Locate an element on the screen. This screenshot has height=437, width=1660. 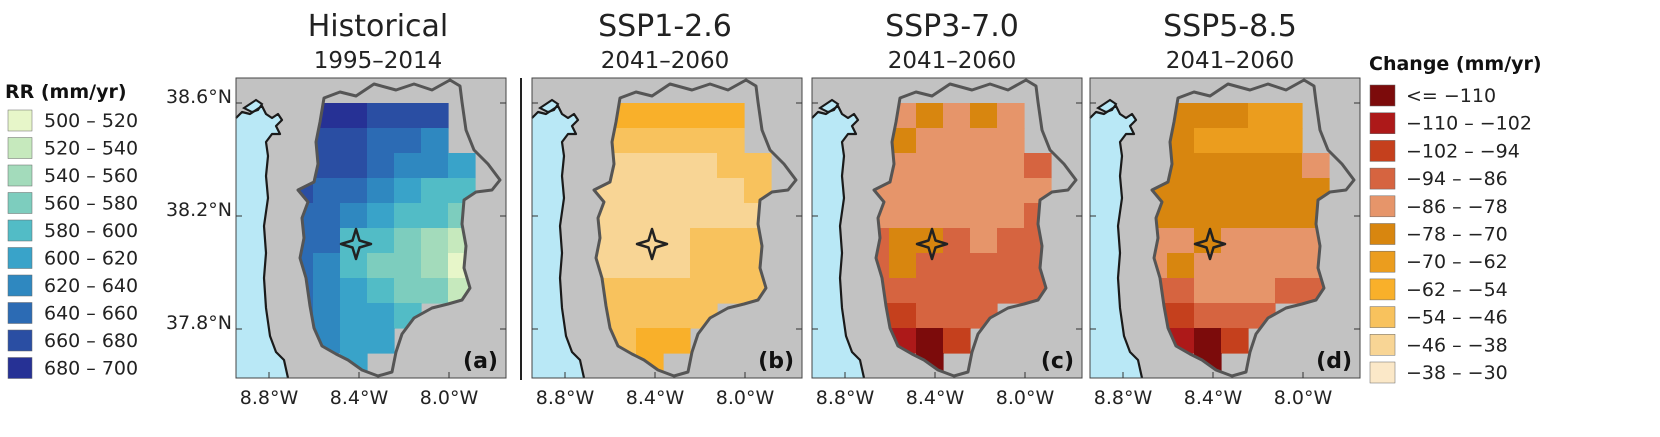
lon-tick-label: 8.4°W is located at coordinates (359, 398).